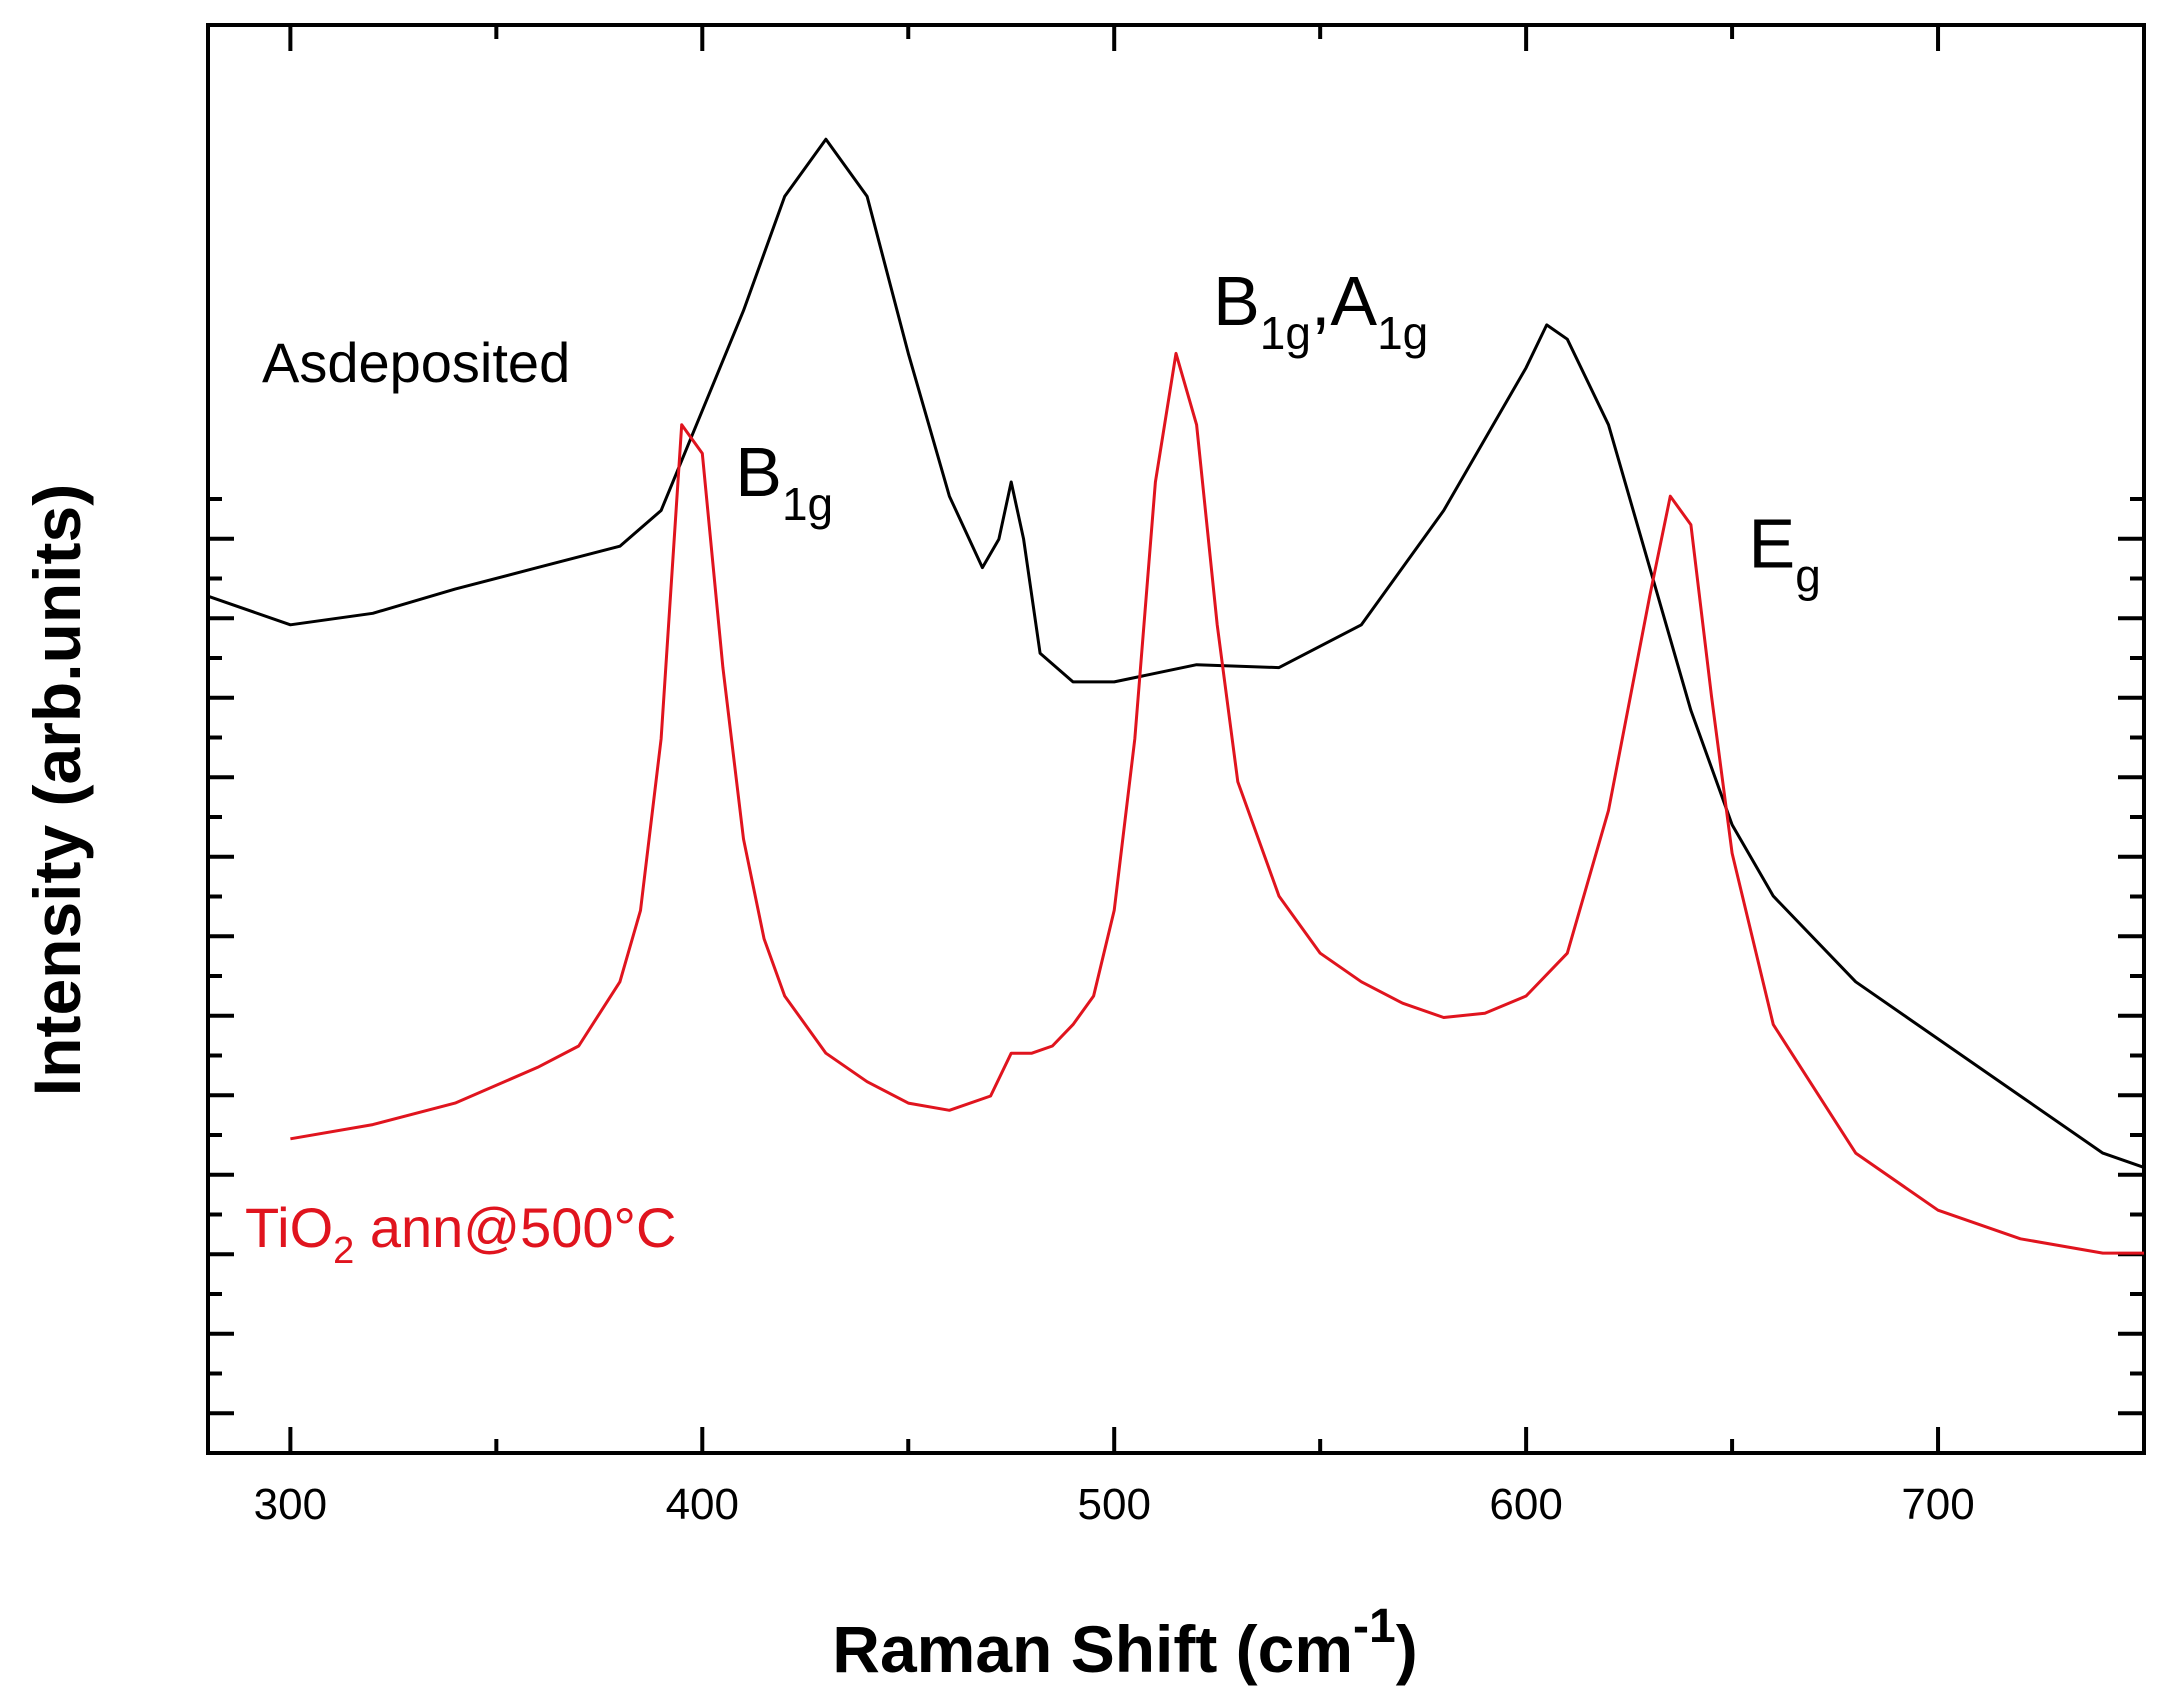 The height and width of the screenshot is (1708, 2157). What do you see at coordinates (460, 1234) in the screenshot?
I see `series-label-tio2-annealed: TiO2 ann@500°C` at bounding box center [460, 1234].